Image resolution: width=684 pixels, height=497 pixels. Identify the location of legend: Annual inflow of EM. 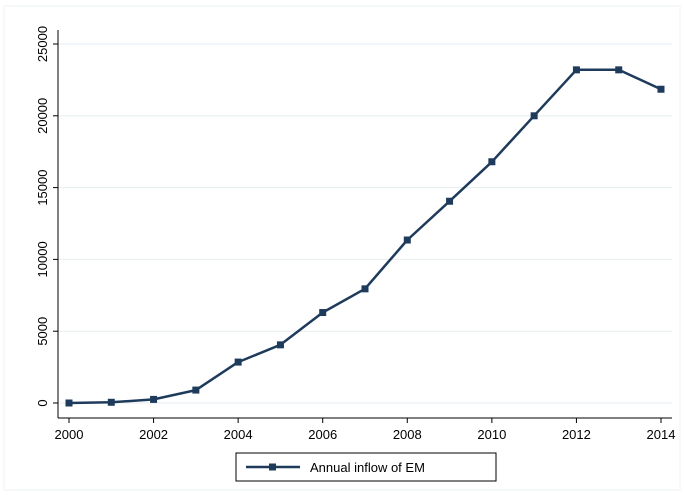
(366, 467).